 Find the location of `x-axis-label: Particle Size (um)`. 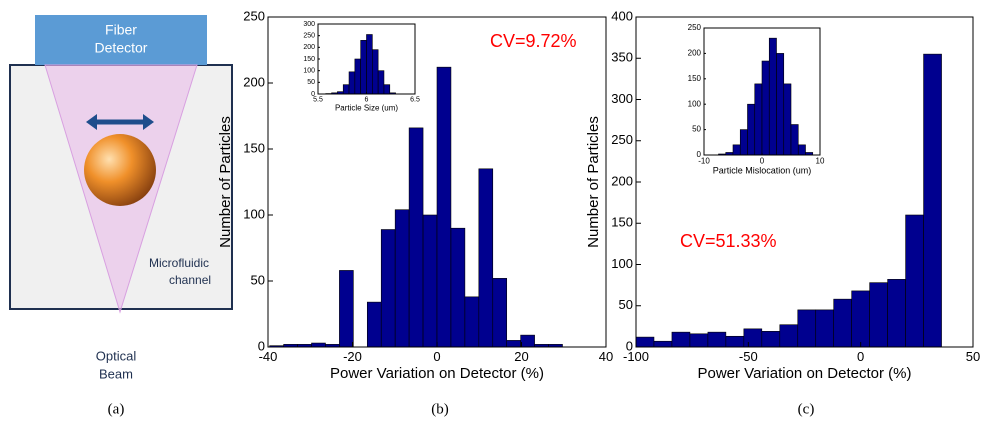

x-axis-label: Particle Size (um) is located at coordinates (366, 108).